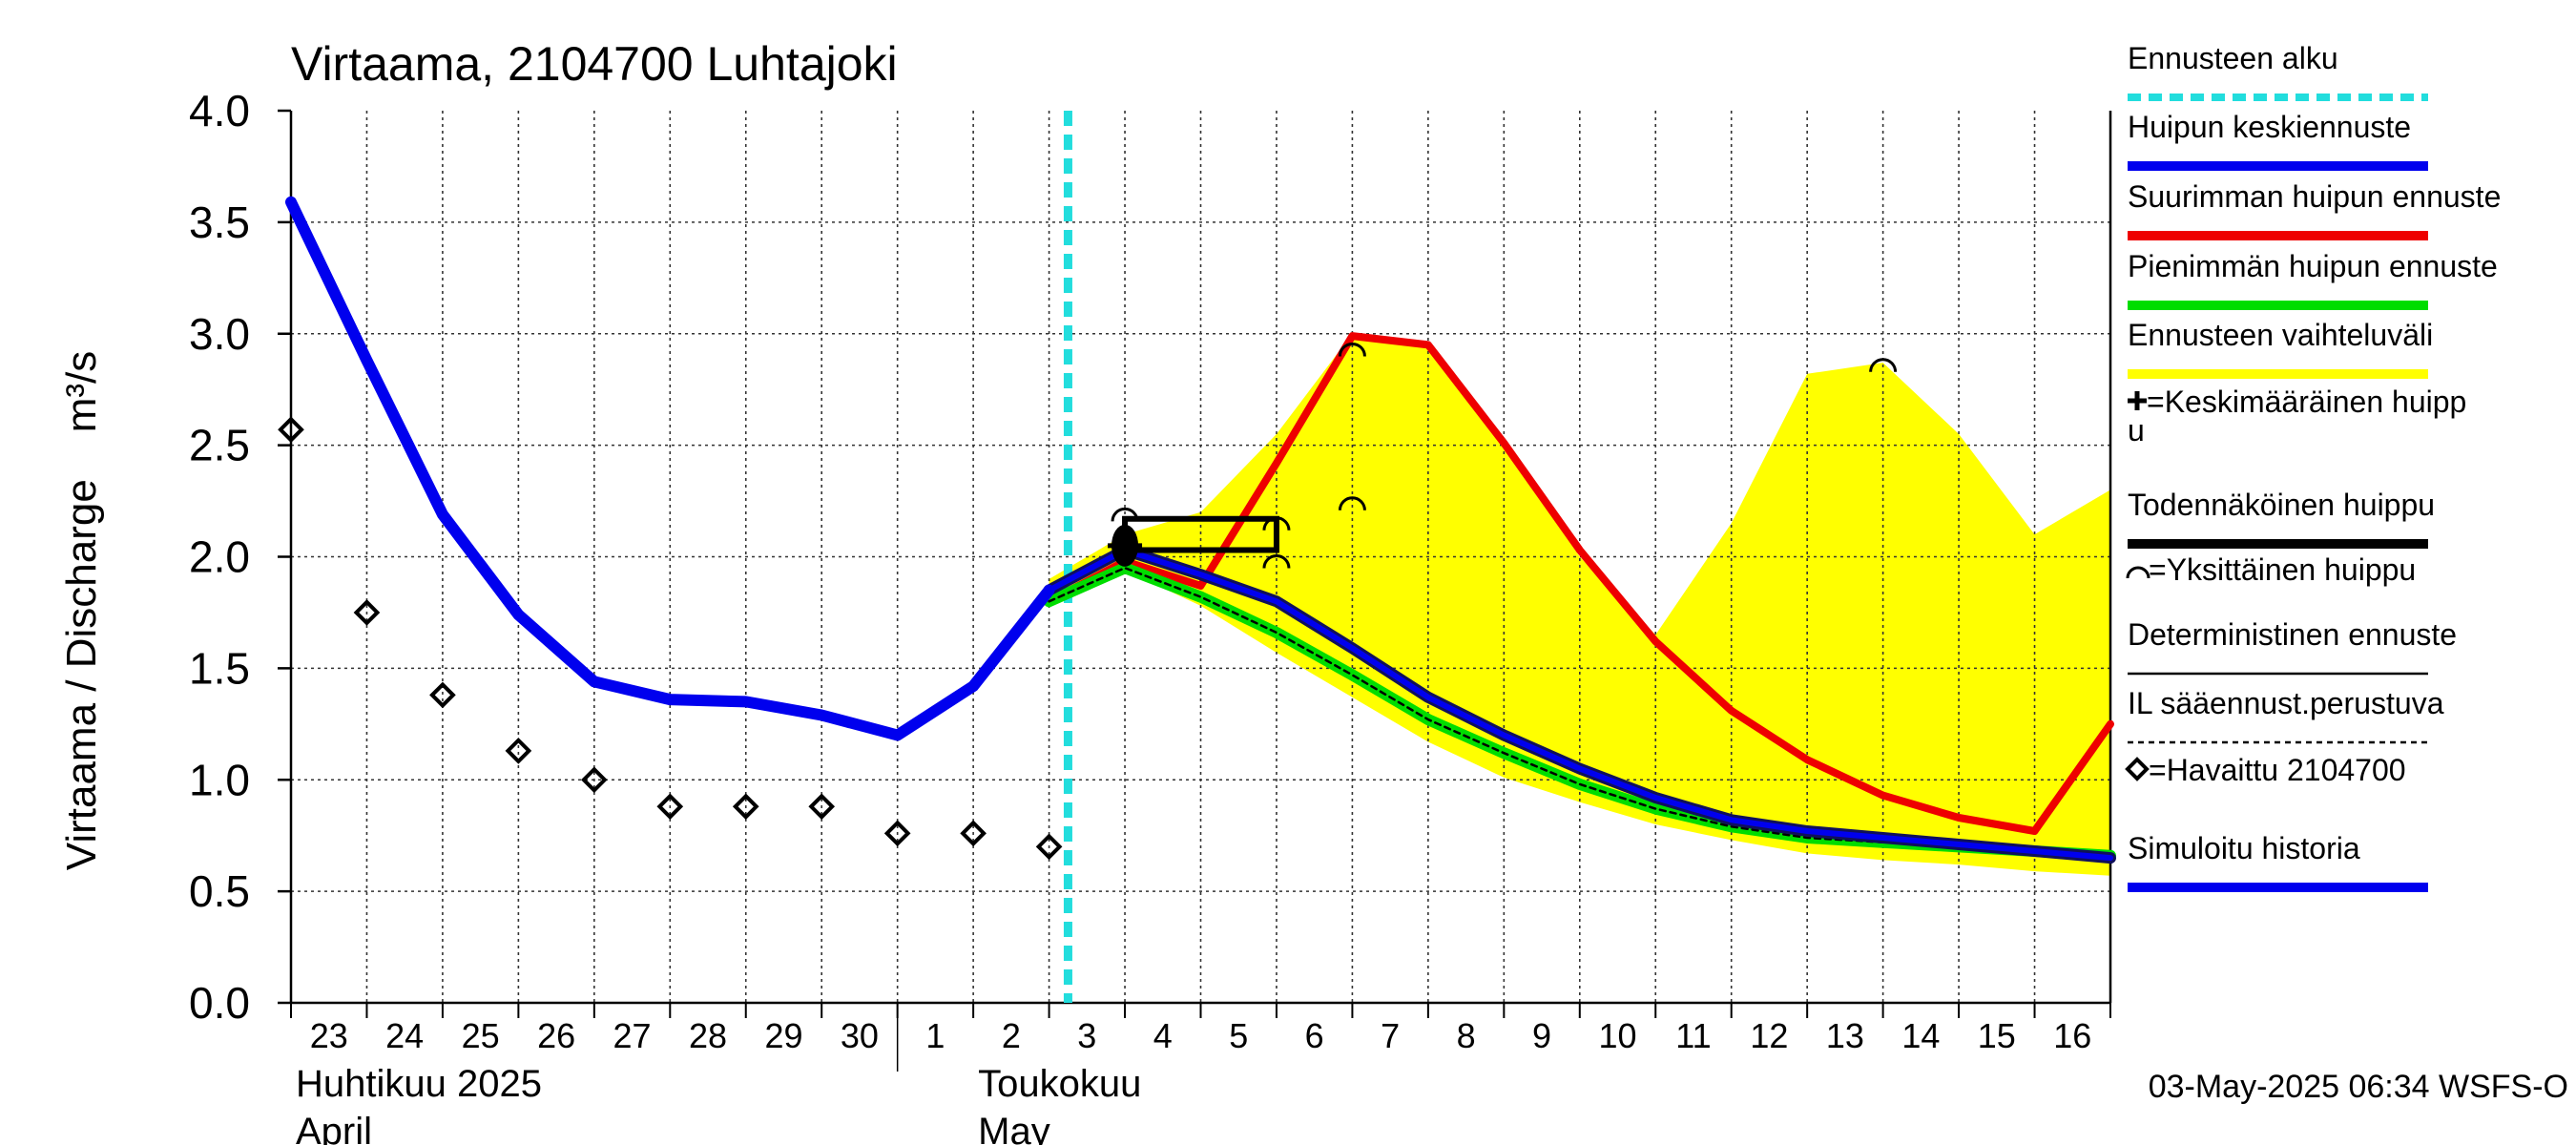  I want to click on x-day-label: 9, so click(1541, 1035).